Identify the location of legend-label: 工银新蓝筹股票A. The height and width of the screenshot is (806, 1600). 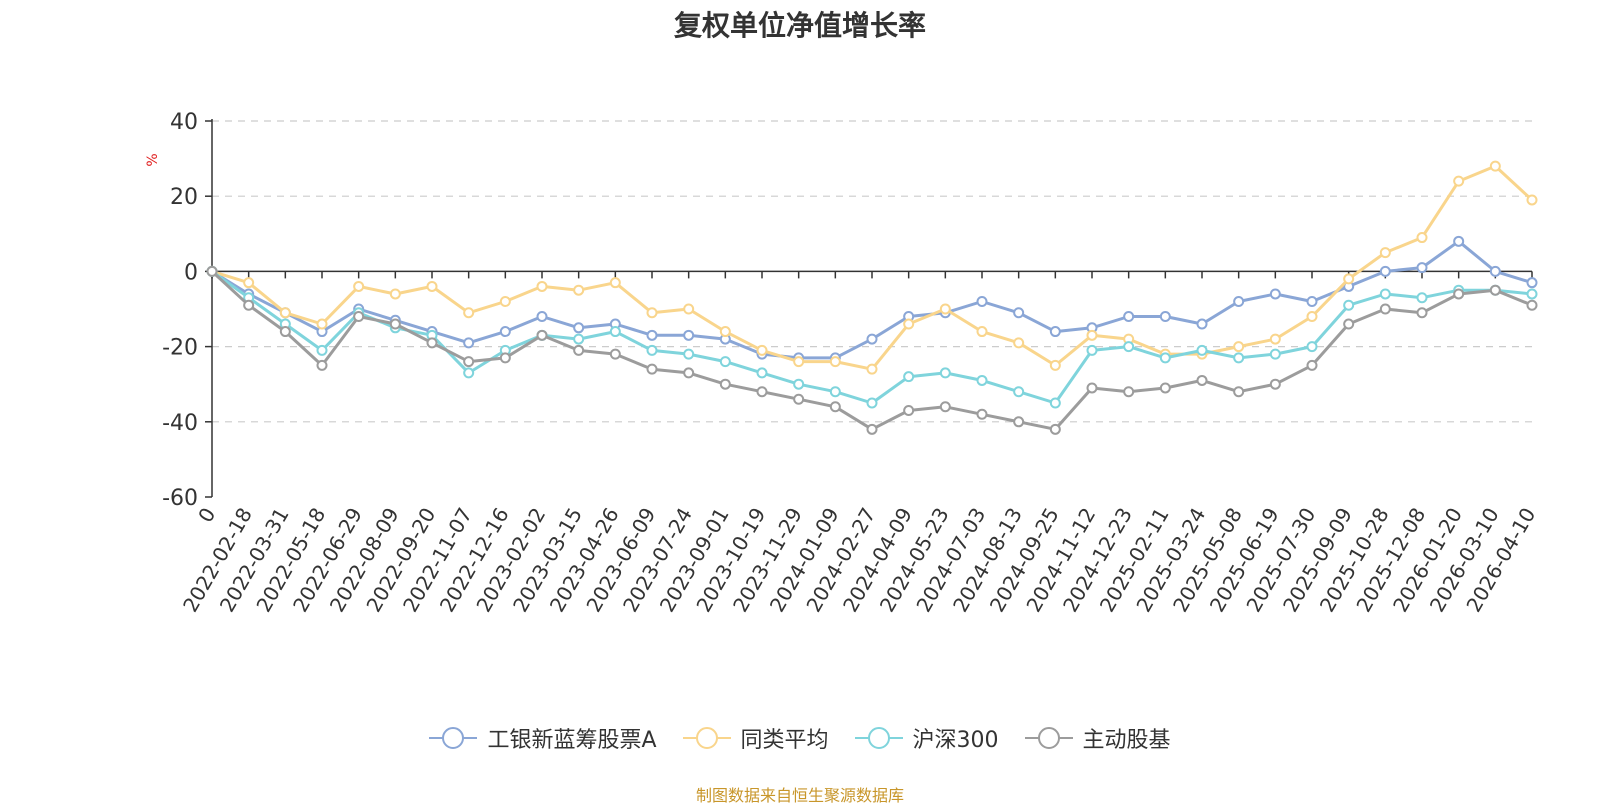
(572, 740).